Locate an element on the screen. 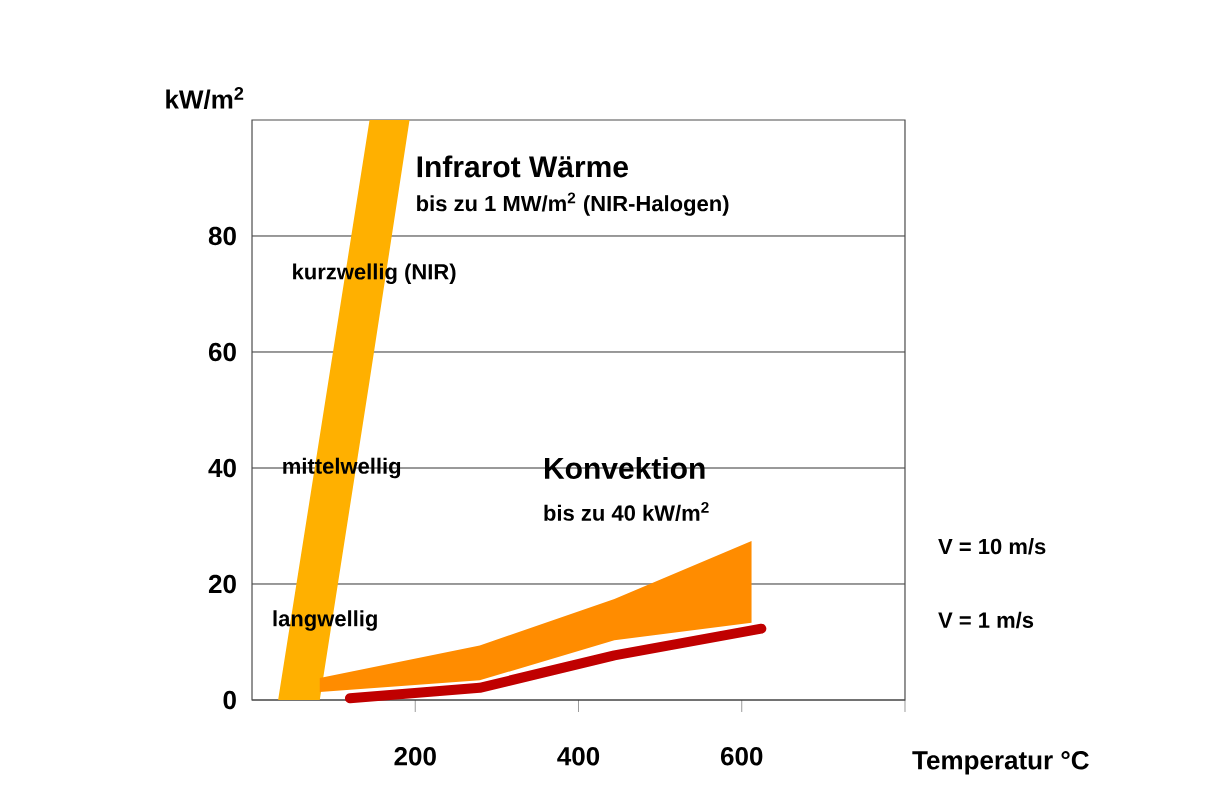 The width and height of the screenshot is (1215, 794). text: V = 10 m/s is located at coordinates (992, 546).